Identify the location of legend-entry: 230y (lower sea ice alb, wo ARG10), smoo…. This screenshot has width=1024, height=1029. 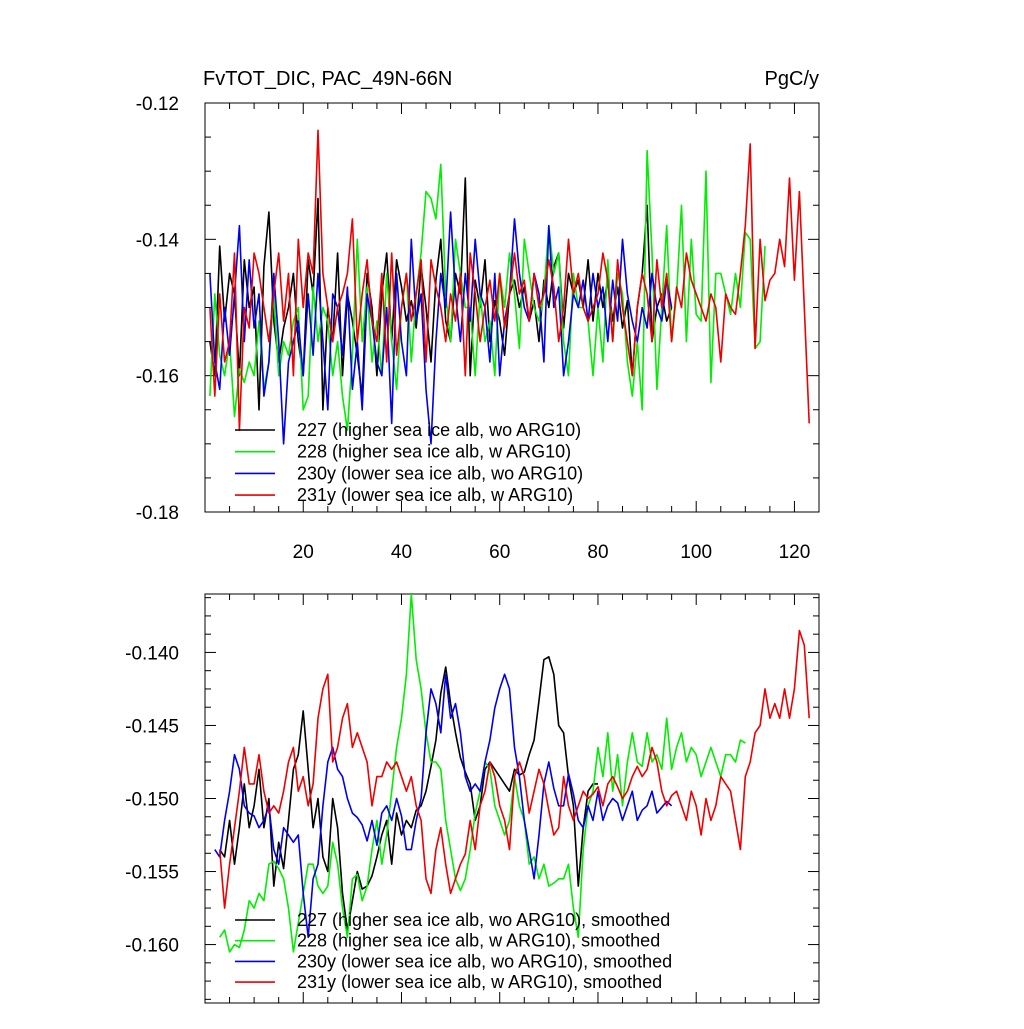
(484, 961).